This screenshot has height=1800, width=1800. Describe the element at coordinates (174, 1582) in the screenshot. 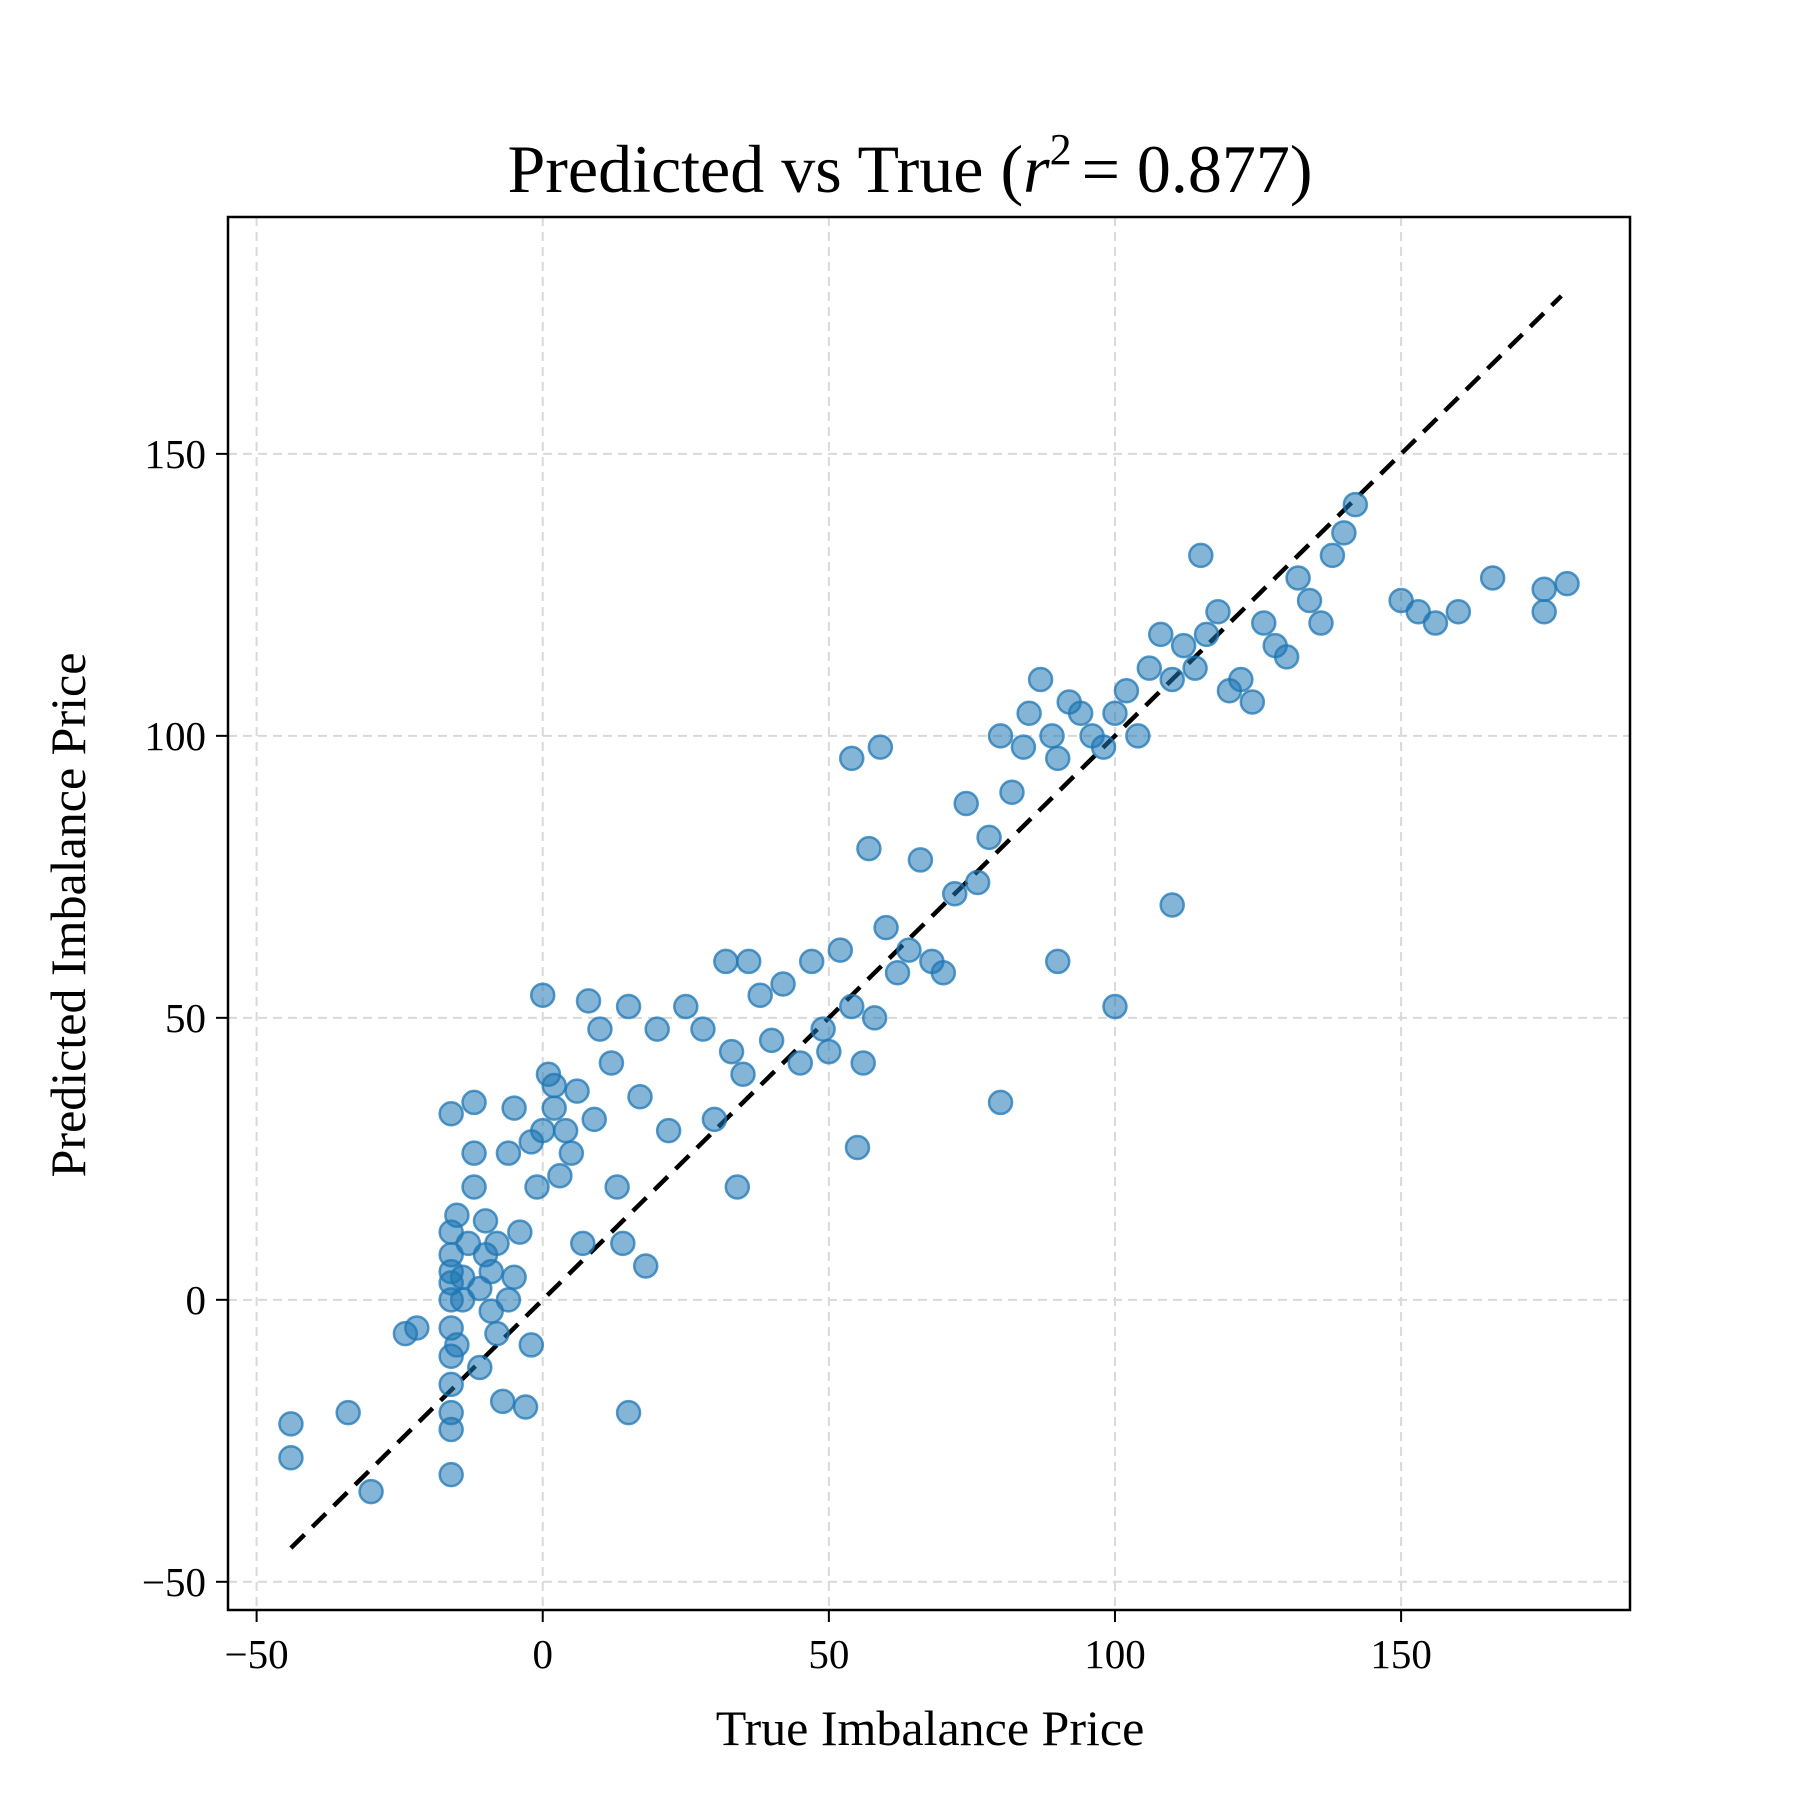

I see `y-tick-label: −50` at that location.